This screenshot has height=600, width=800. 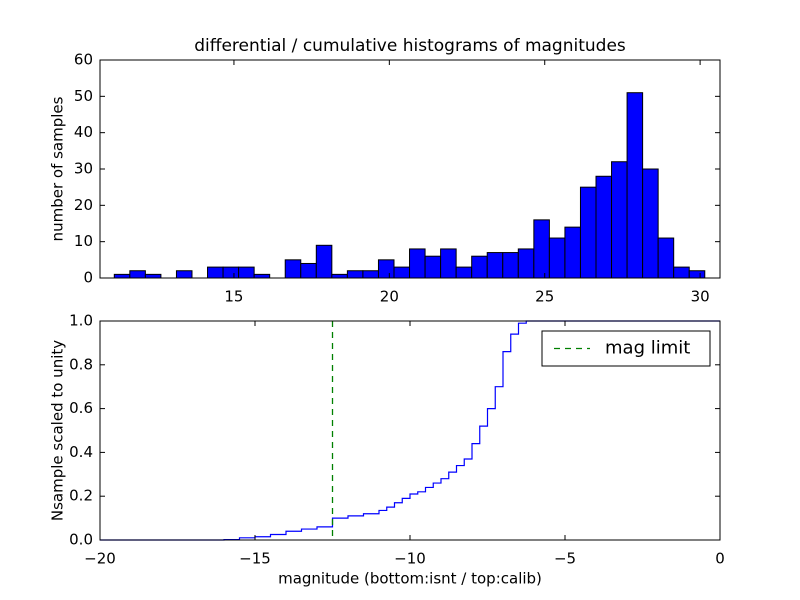 What do you see at coordinates (83, 241) in the screenshot?
I see `y-tick-label: 10` at bounding box center [83, 241].